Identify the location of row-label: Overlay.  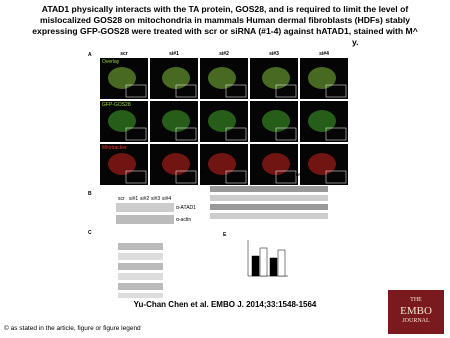
(111, 62).